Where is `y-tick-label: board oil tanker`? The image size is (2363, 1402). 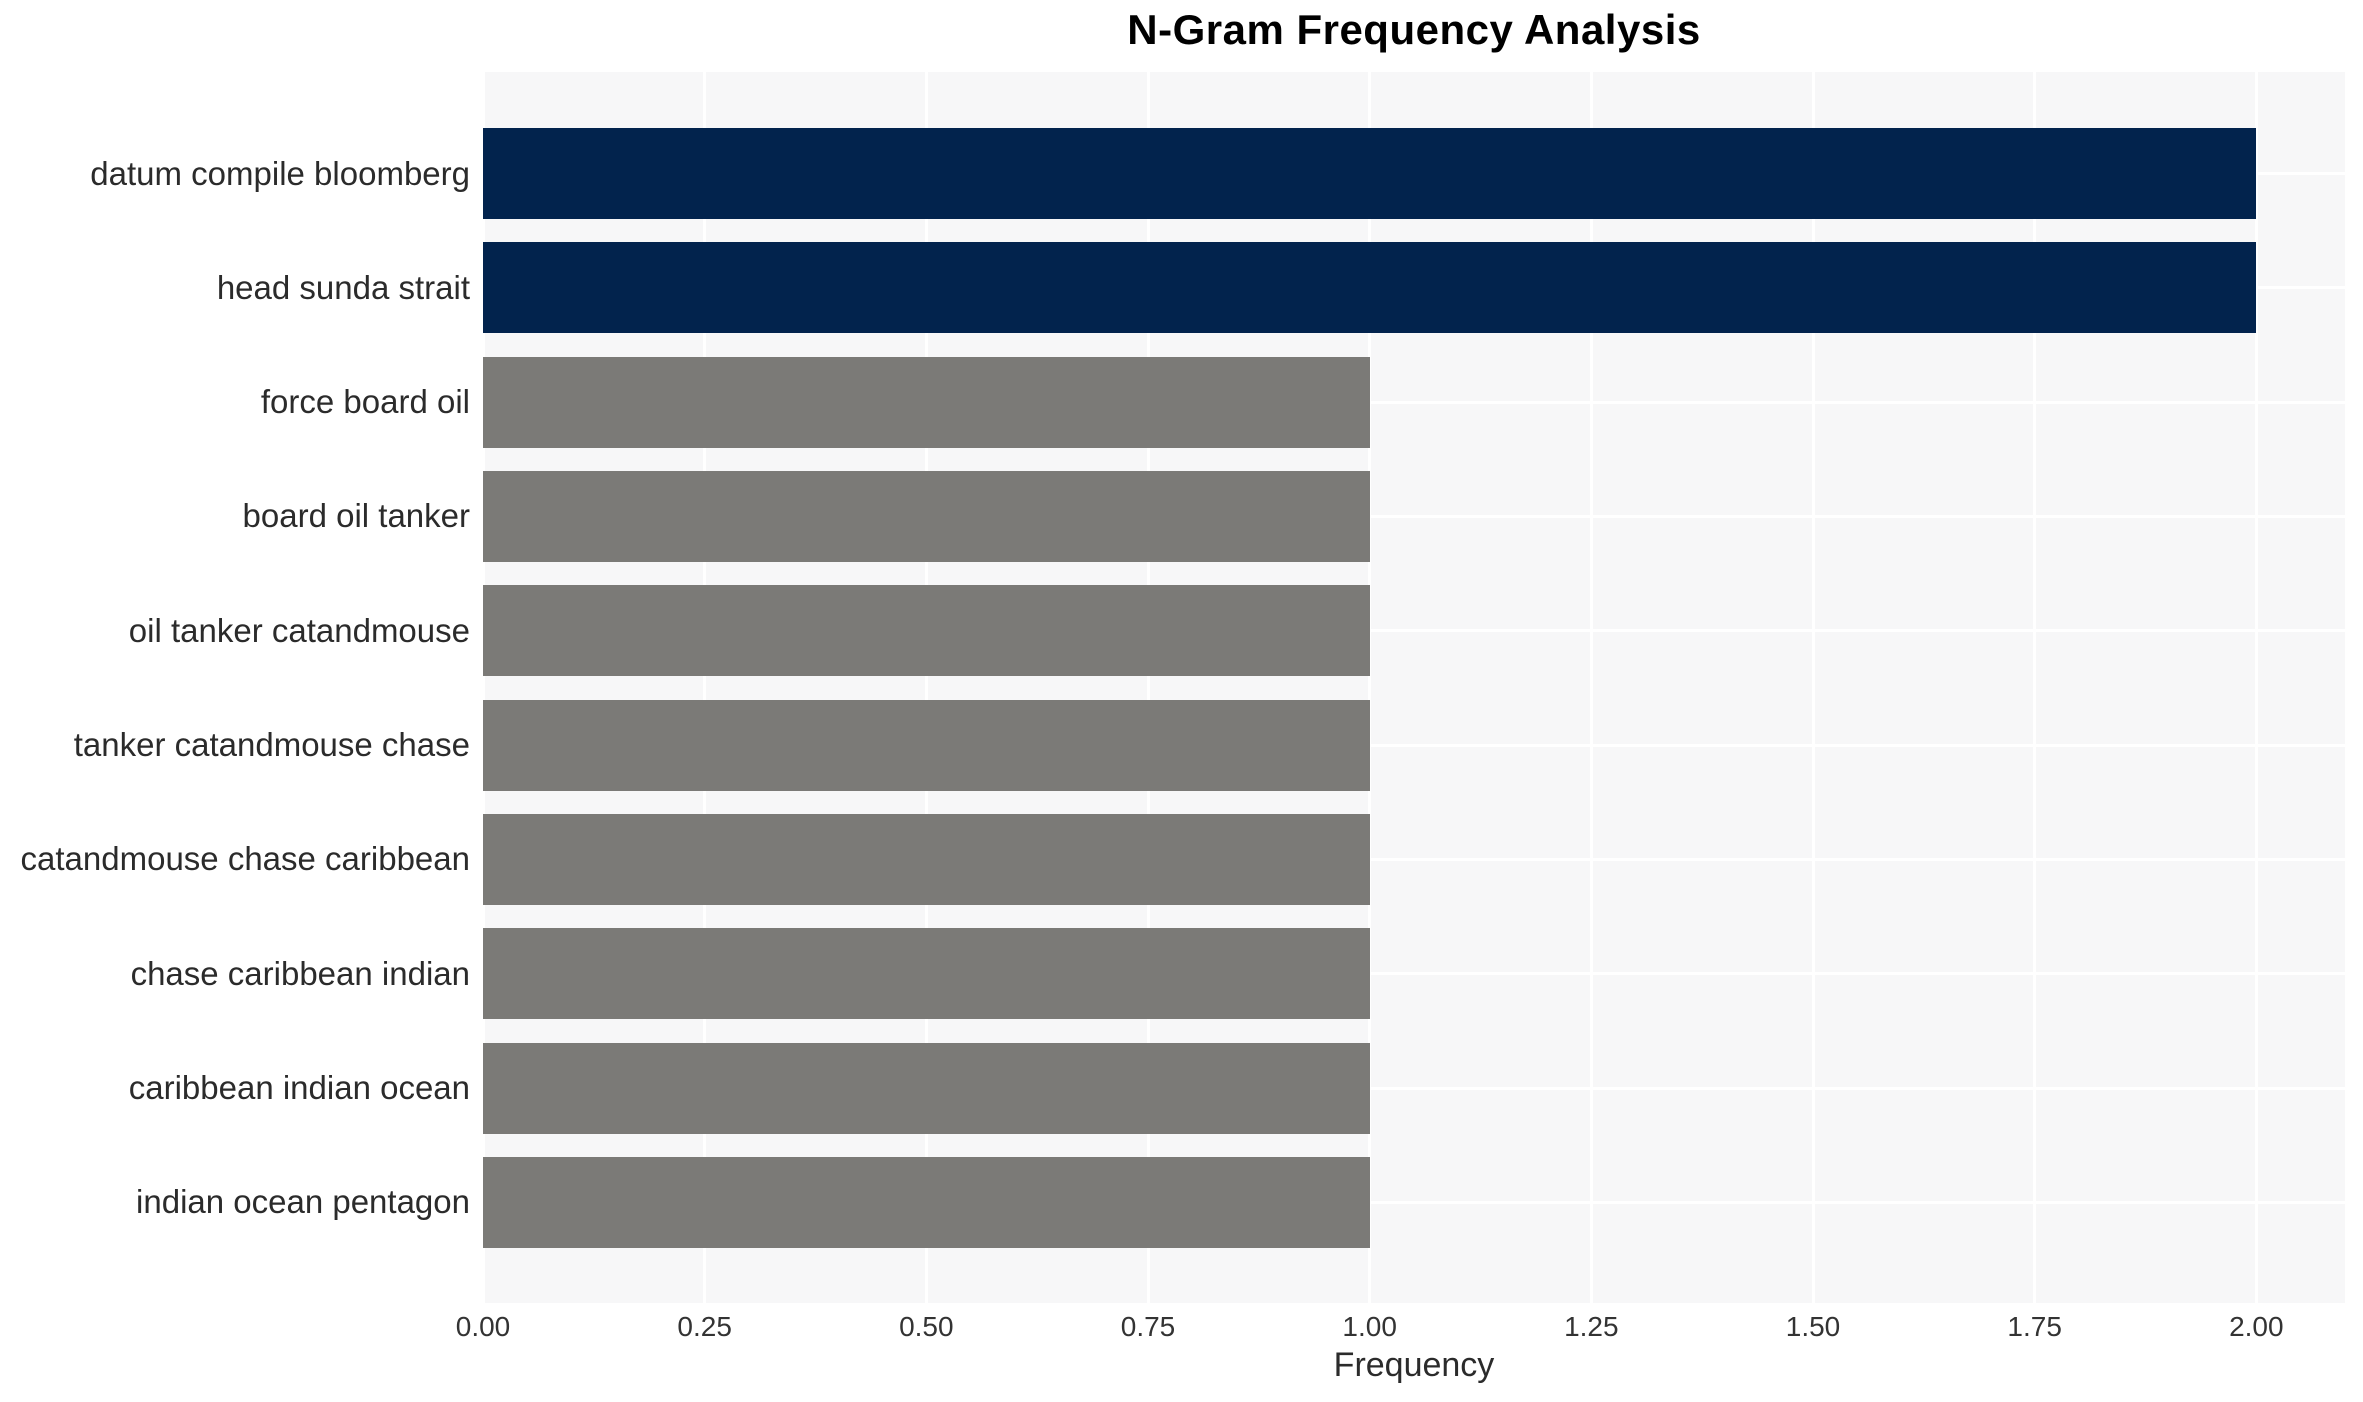 y-tick-label: board oil tanker is located at coordinates (356, 516).